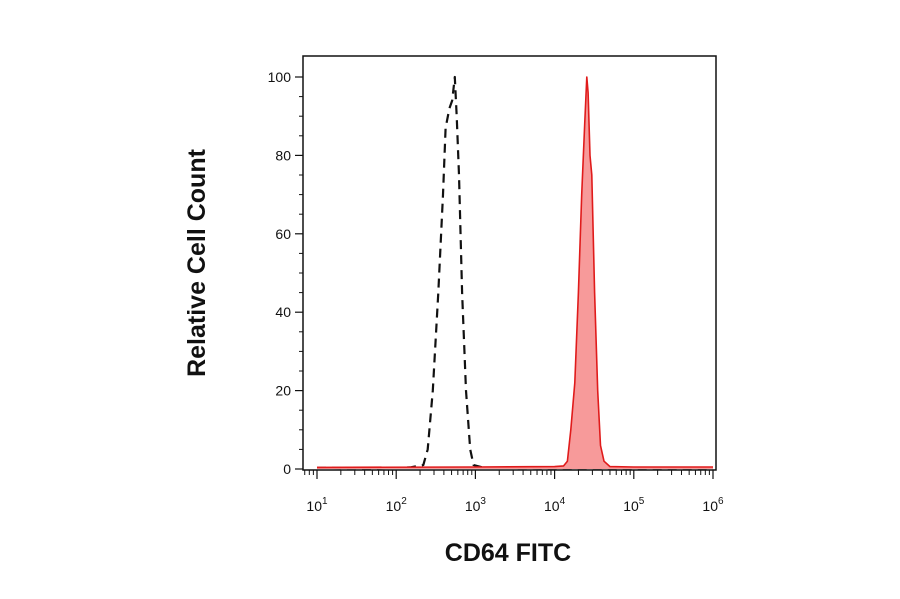 This screenshot has height=599, width=900. What do you see at coordinates (713, 505) in the screenshot?
I see `x-tick-label: 10⁶` at bounding box center [713, 505].